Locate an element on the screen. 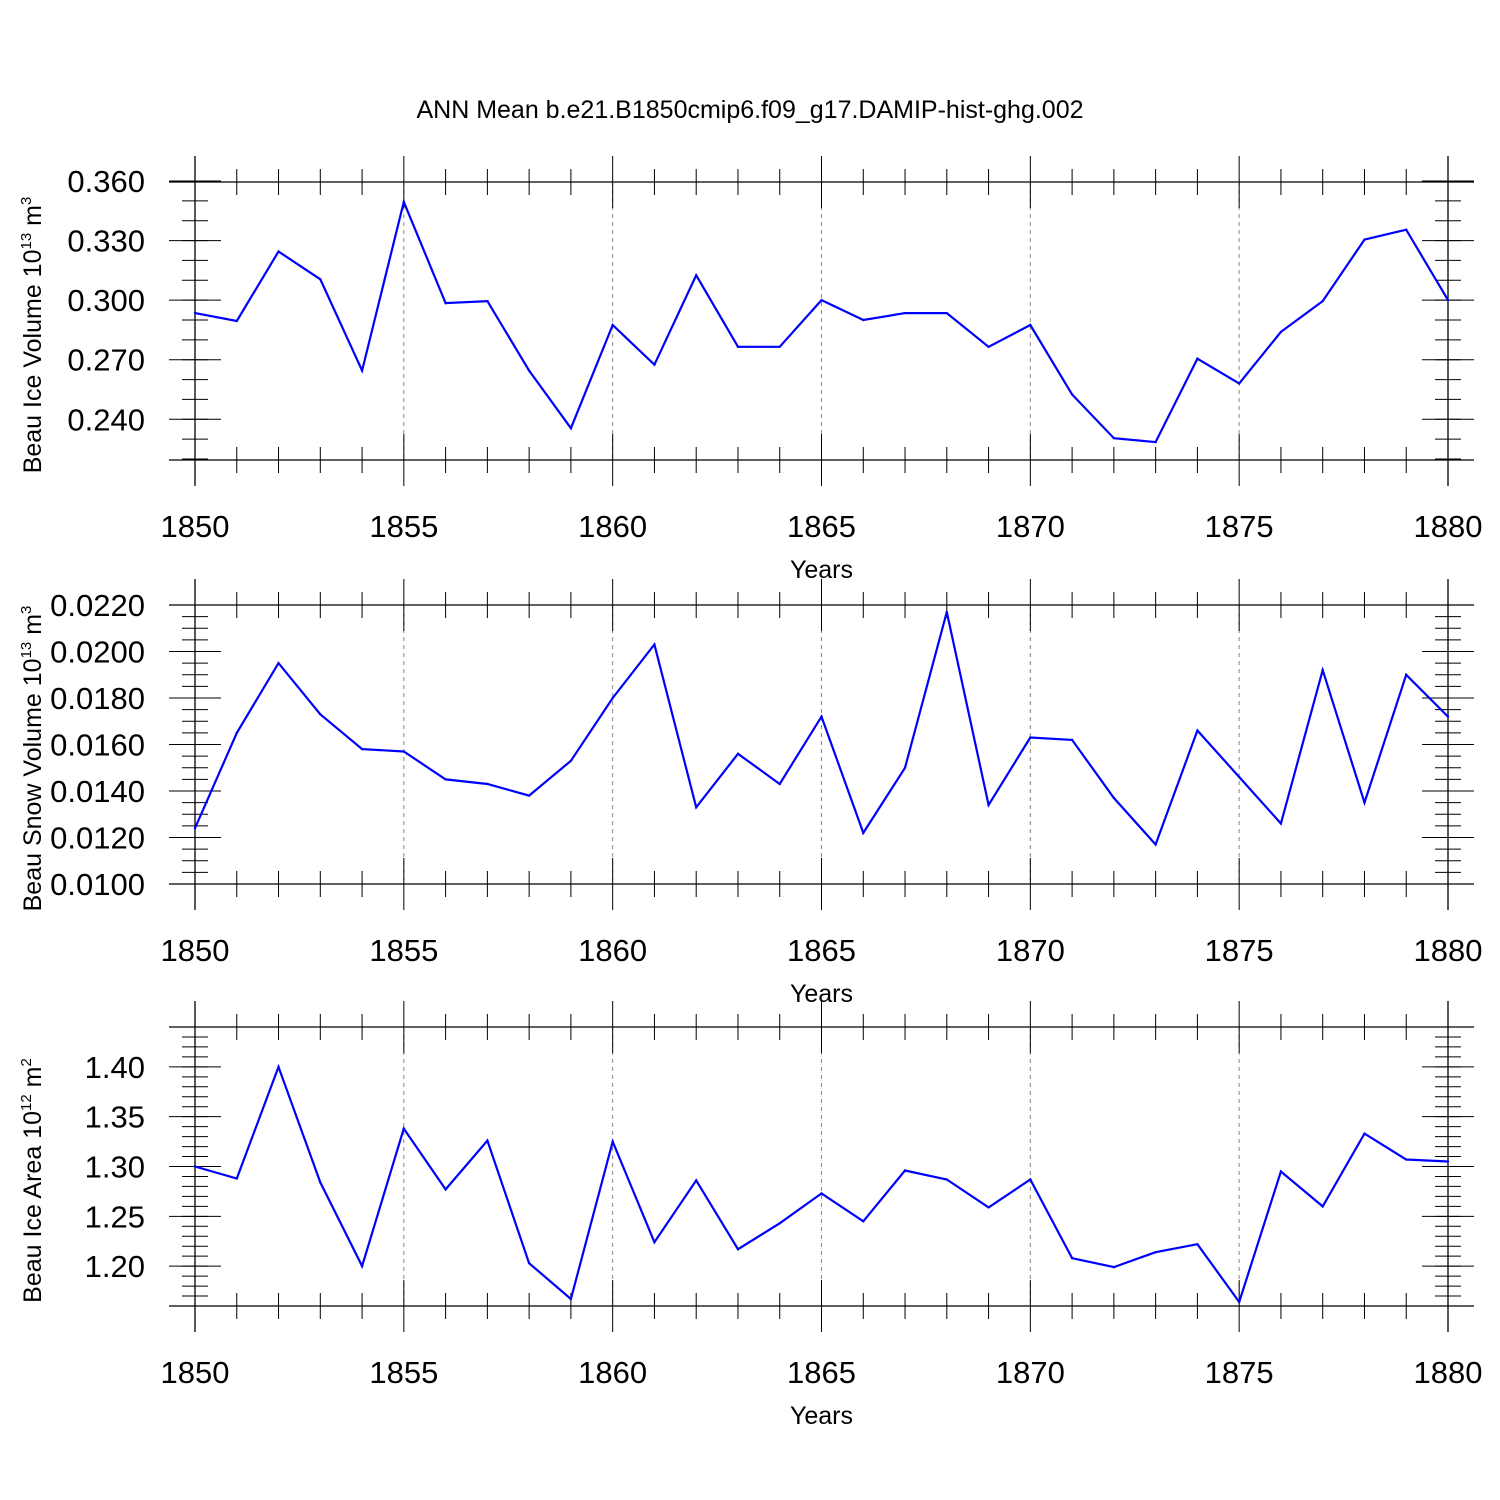 The image size is (1500, 1500). y-tick-label: 1.30 is located at coordinates (115, 1167).